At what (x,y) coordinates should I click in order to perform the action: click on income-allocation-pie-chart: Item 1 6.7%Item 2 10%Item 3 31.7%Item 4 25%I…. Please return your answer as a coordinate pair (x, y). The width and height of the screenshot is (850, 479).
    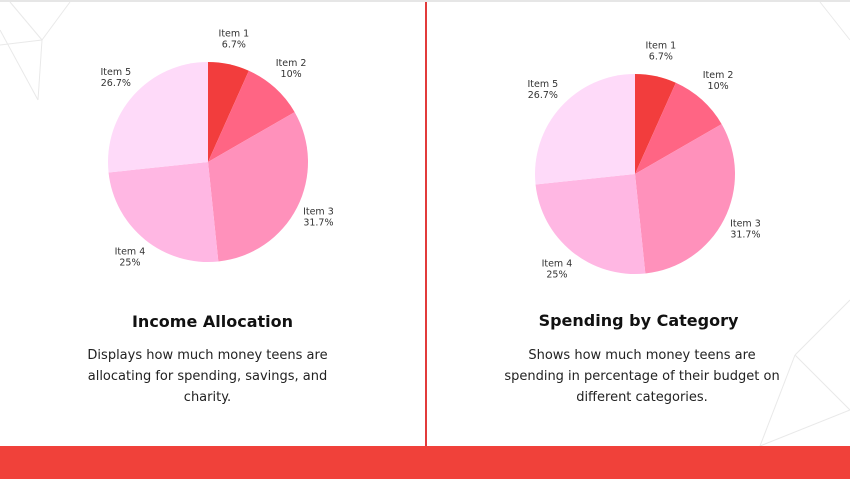
    Looking at the image, I should click on (217, 149).